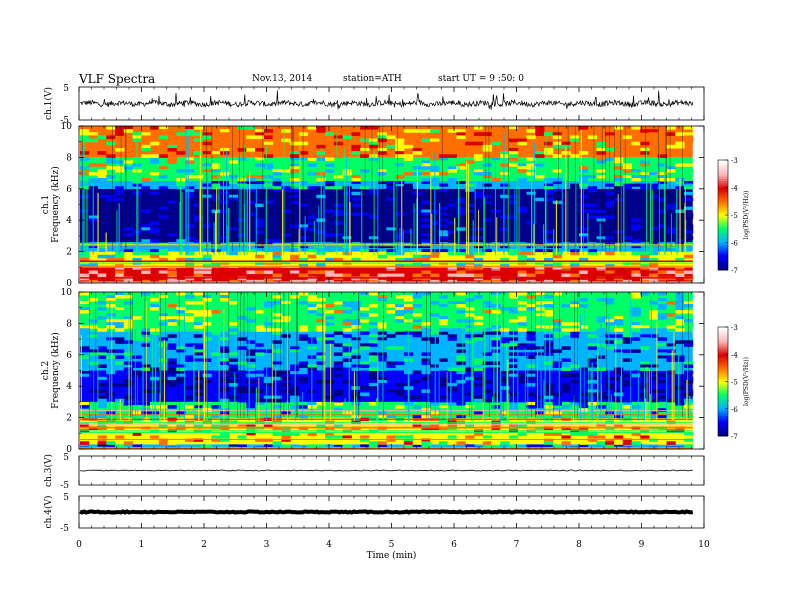 This screenshot has width=792, height=612. What do you see at coordinates (579, 545) in the screenshot?
I see `xtick-label: 8` at bounding box center [579, 545].